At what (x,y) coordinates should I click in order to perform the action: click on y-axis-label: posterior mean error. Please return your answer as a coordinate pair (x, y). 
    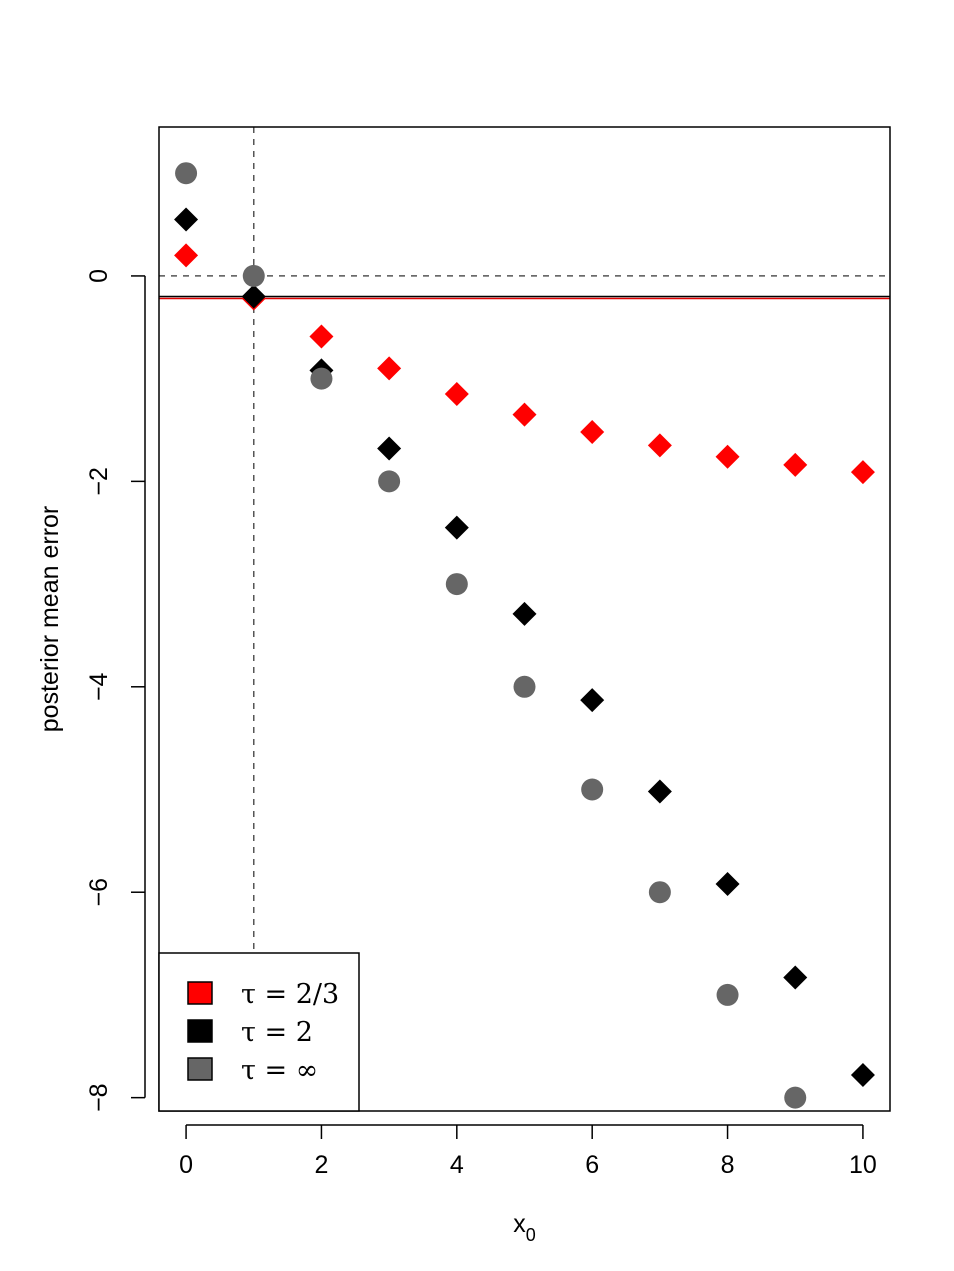
    Looking at the image, I should click on (50, 619).